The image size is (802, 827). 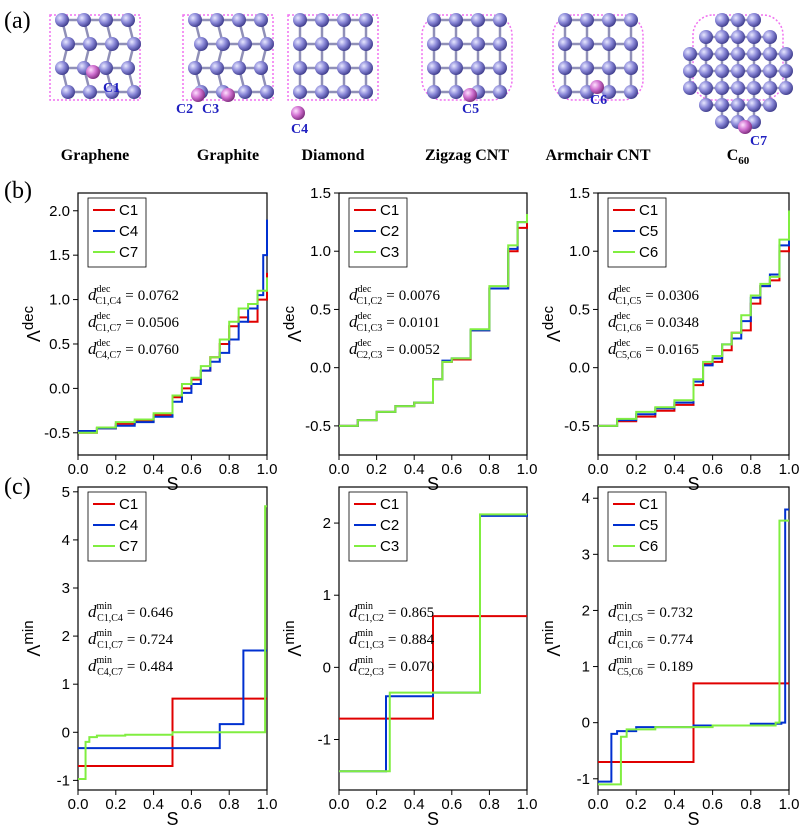 I want to click on annotation-value: 0.0165, so click(x=678, y=350).